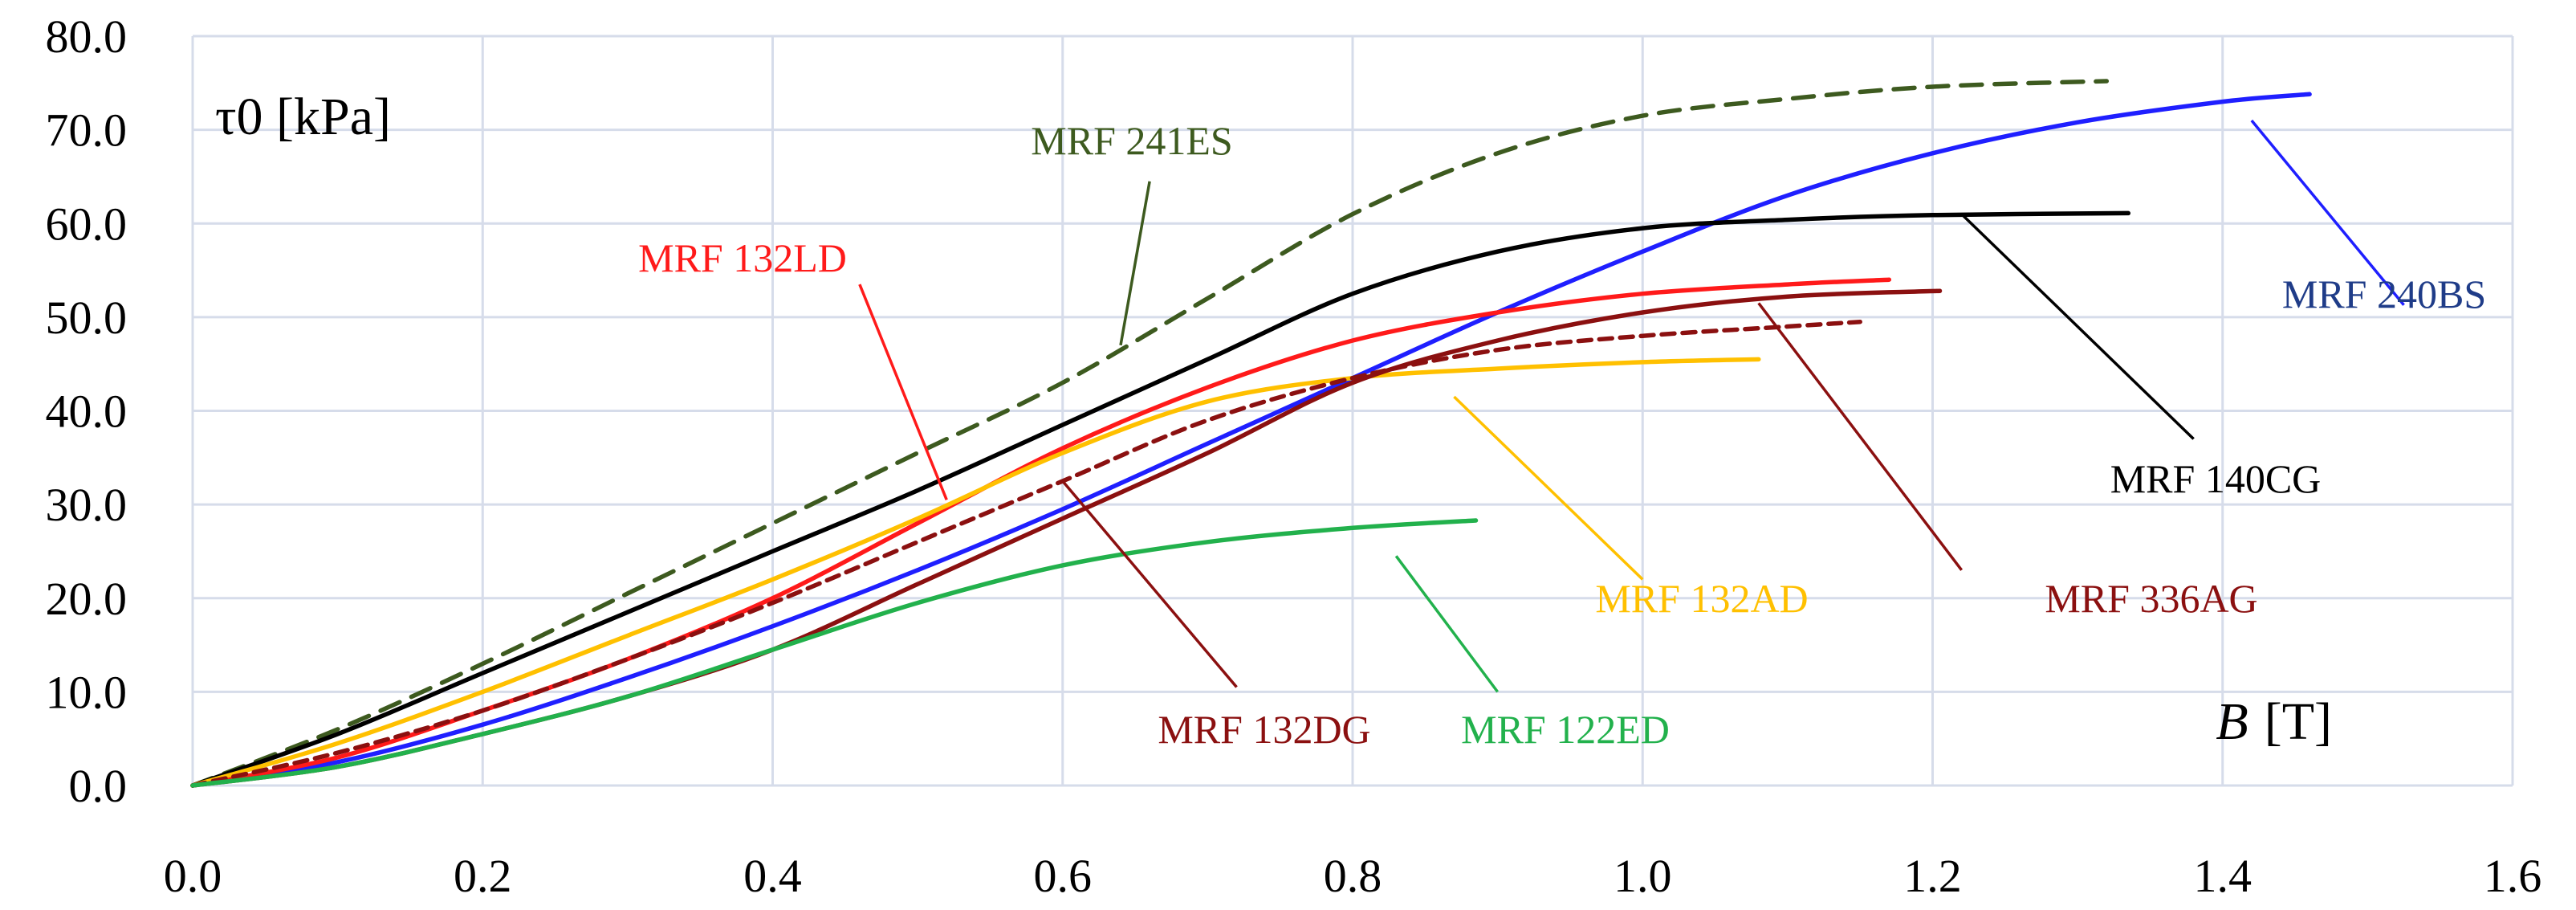 The height and width of the screenshot is (910, 2576). What do you see at coordinates (483, 876) in the screenshot?
I see `x-tick-label: 0.2` at bounding box center [483, 876].